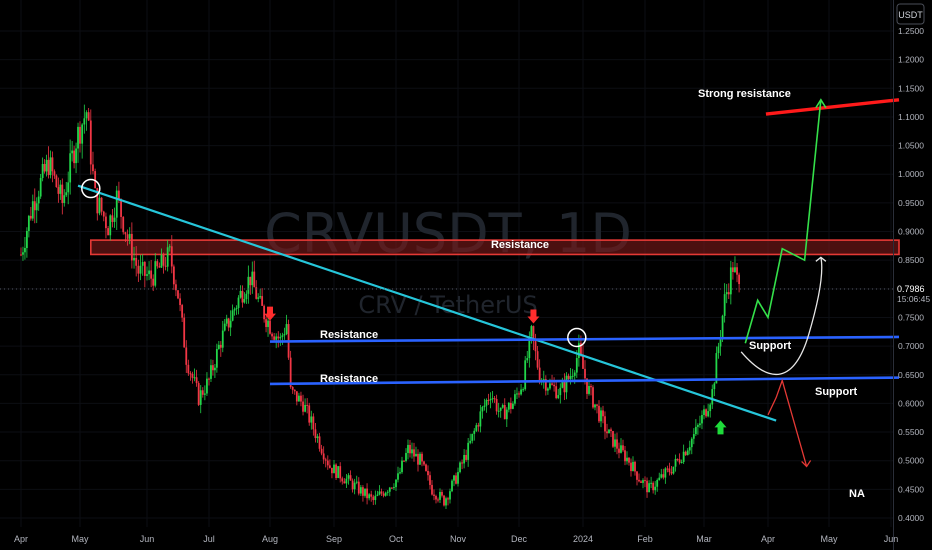 This screenshot has width=932, height=550. I want to click on last-price-tag: 0.7986 15:06:45, so click(913, 292).